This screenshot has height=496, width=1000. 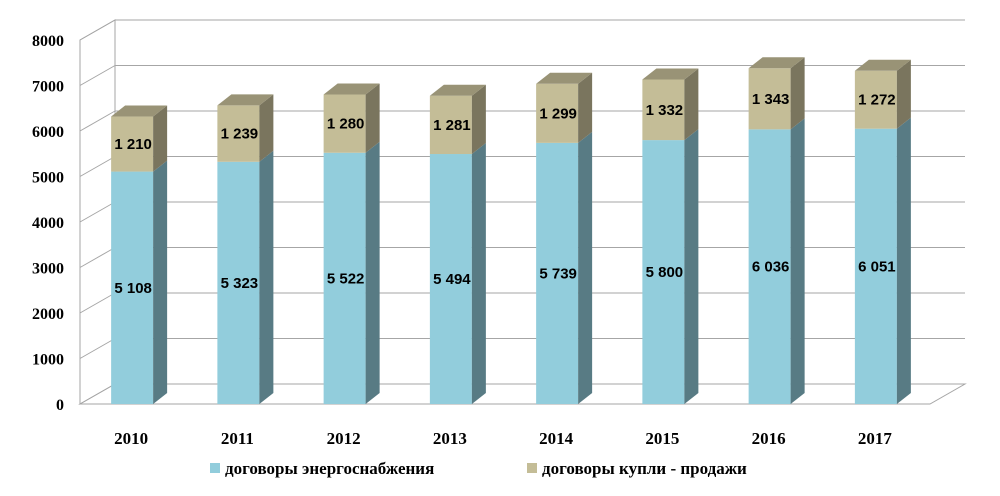 I want to click on bar-segment: 5 522, so click(x=351, y=272).